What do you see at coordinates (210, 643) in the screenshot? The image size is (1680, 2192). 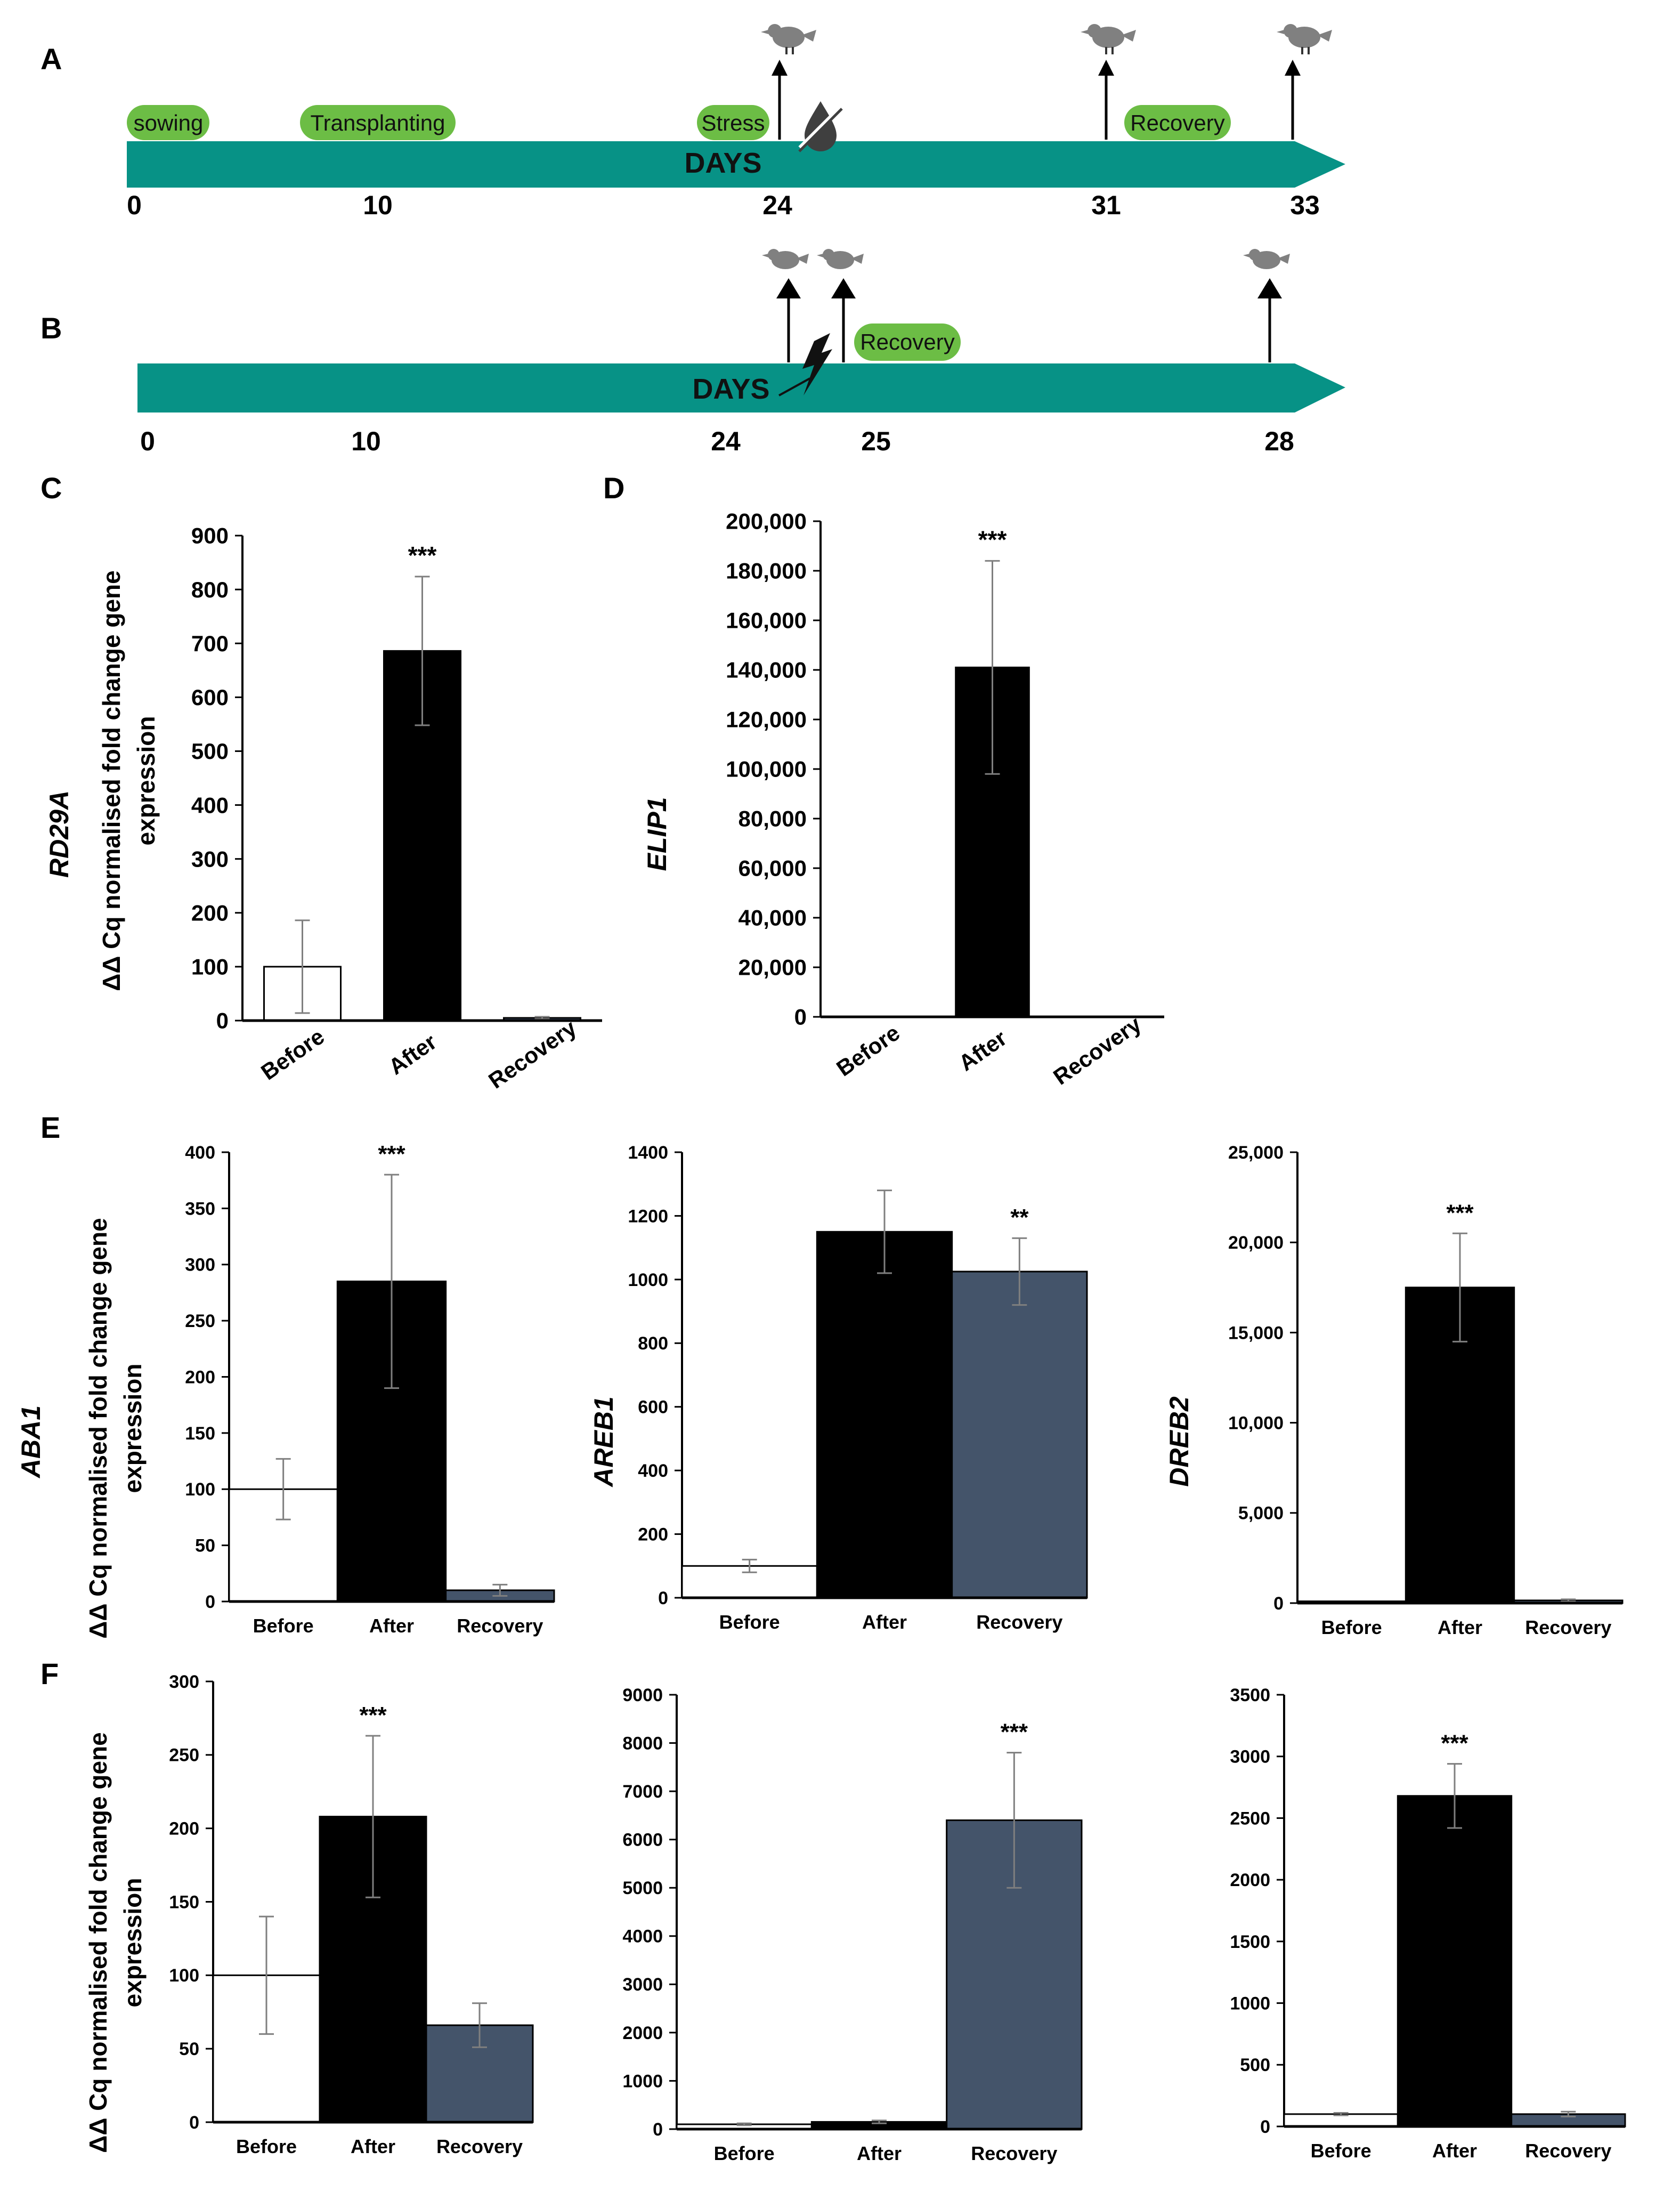 I see `y-tick-label: 700` at bounding box center [210, 643].